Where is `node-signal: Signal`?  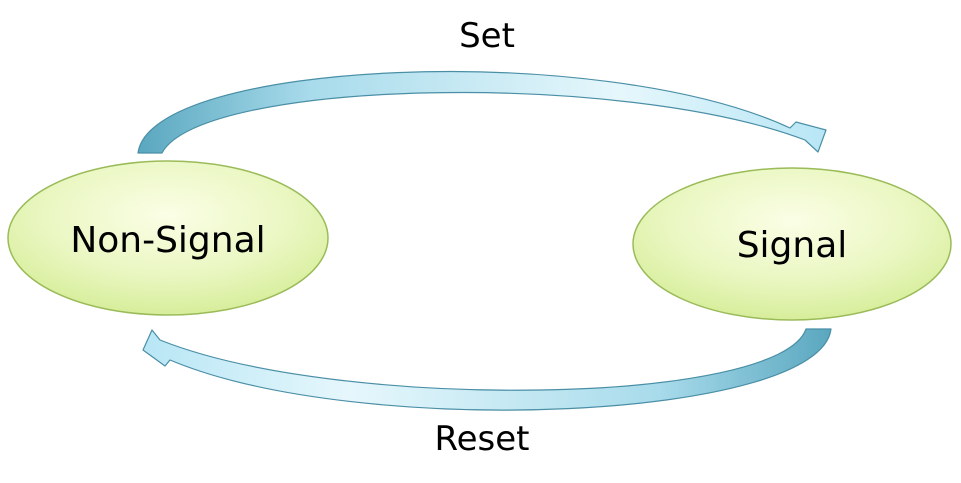
node-signal: Signal is located at coordinates (792, 244).